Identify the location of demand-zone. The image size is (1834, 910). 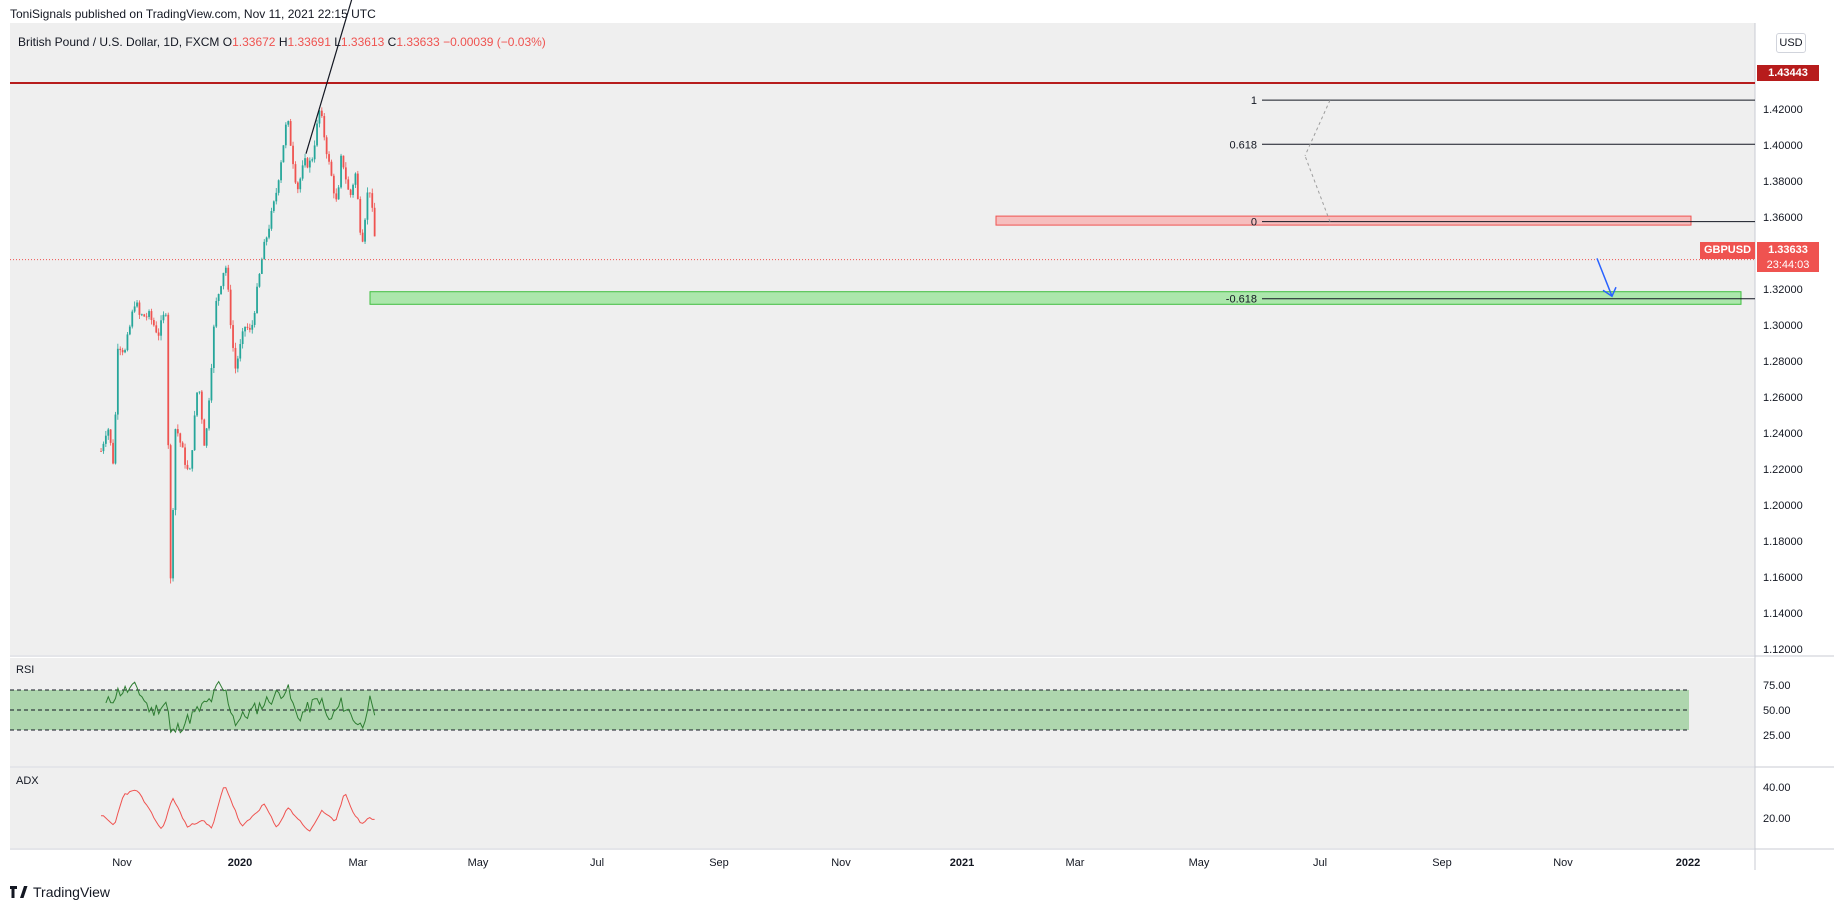
(1055, 298).